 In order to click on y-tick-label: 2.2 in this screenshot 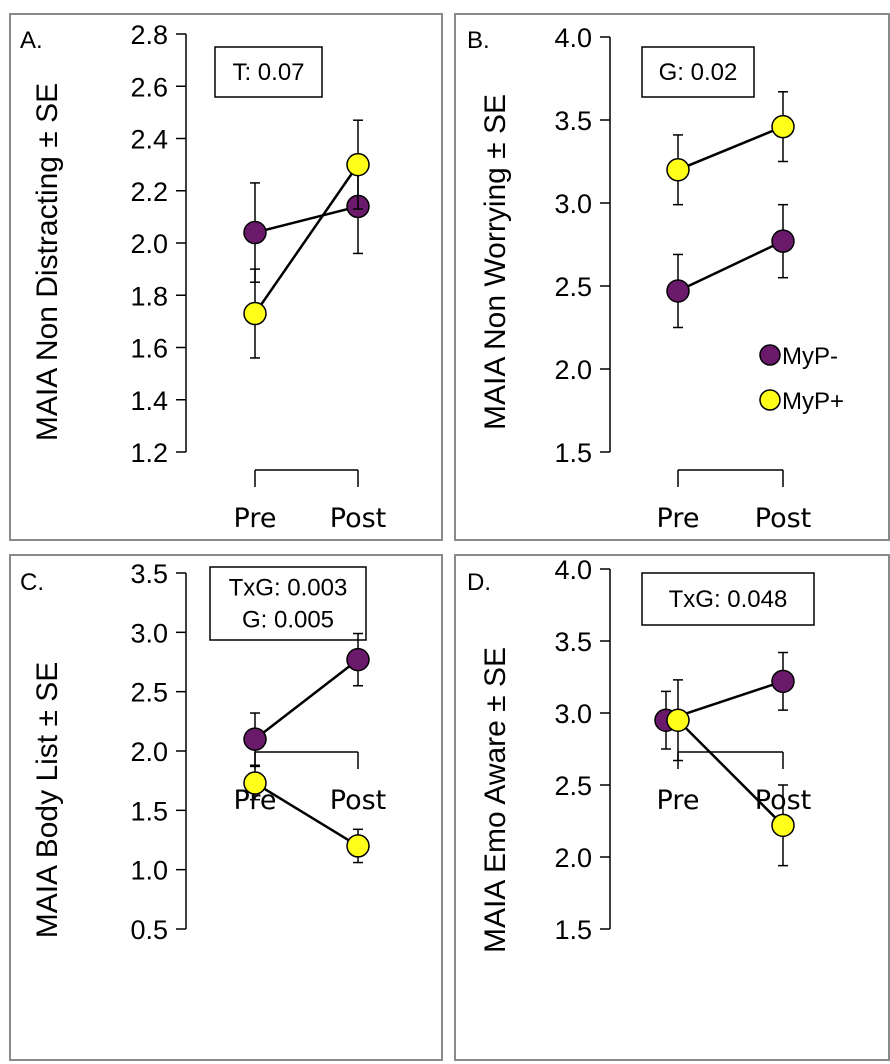, I will do `click(149, 192)`.